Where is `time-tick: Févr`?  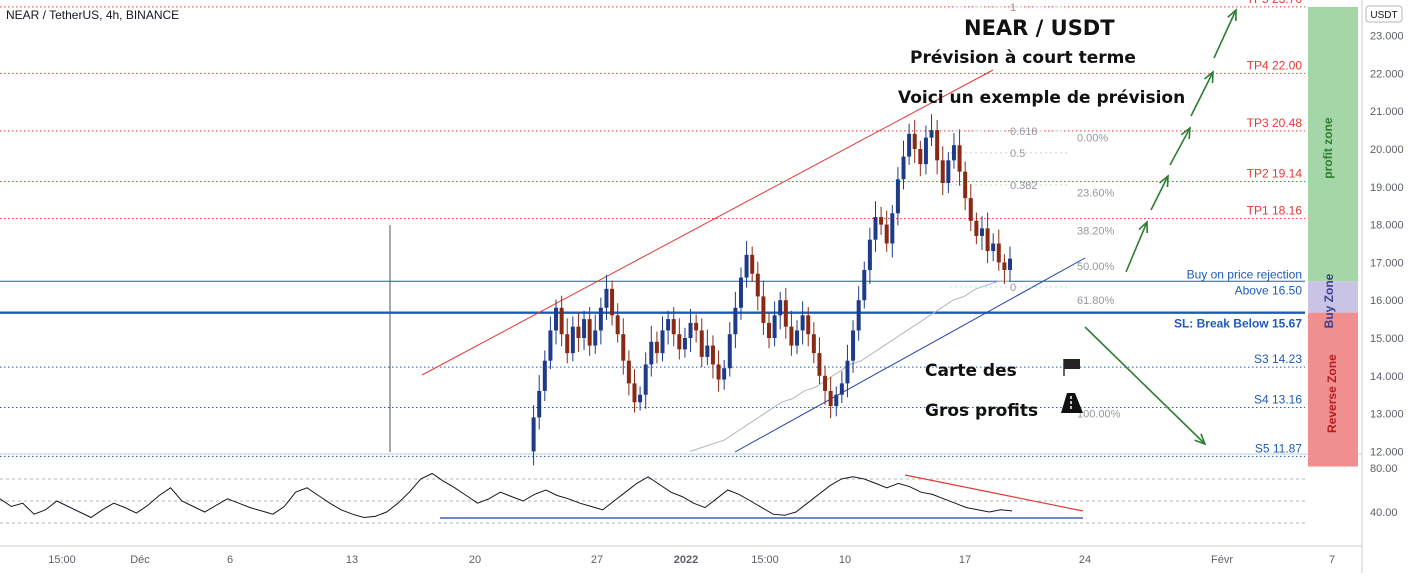 time-tick: Févr is located at coordinates (1222, 560).